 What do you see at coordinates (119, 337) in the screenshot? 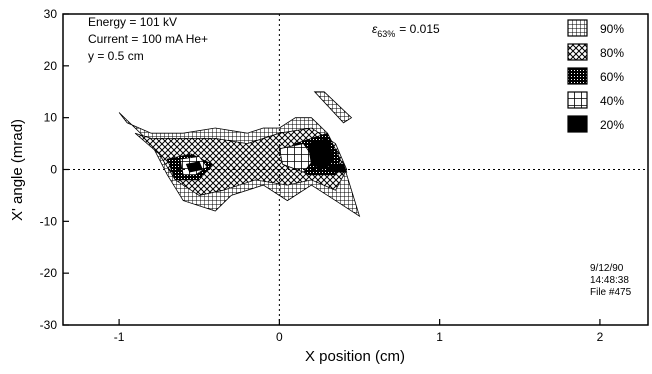
I see `x-tick-label: -1` at bounding box center [119, 337].